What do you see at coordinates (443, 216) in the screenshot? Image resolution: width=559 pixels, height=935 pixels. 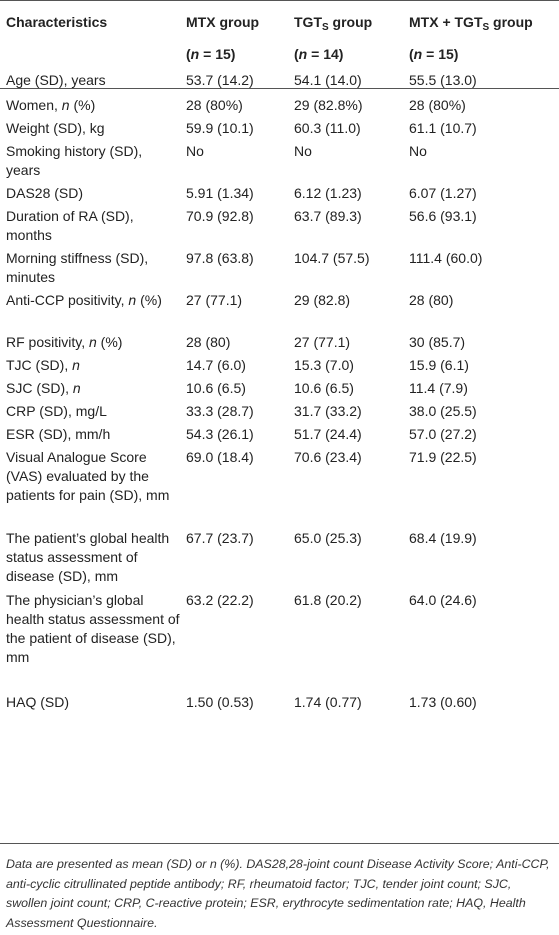 I see `cell-combo-value: 56.6 (93.1)` at bounding box center [443, 216].